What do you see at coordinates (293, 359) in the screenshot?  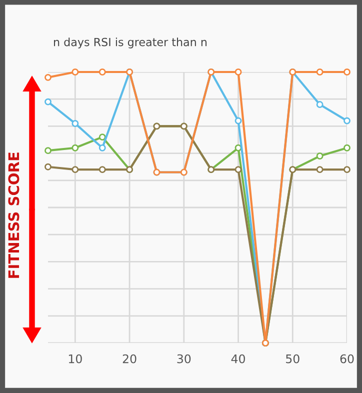 I see `x-tick-label: 50` at bounding box center [293, 359].